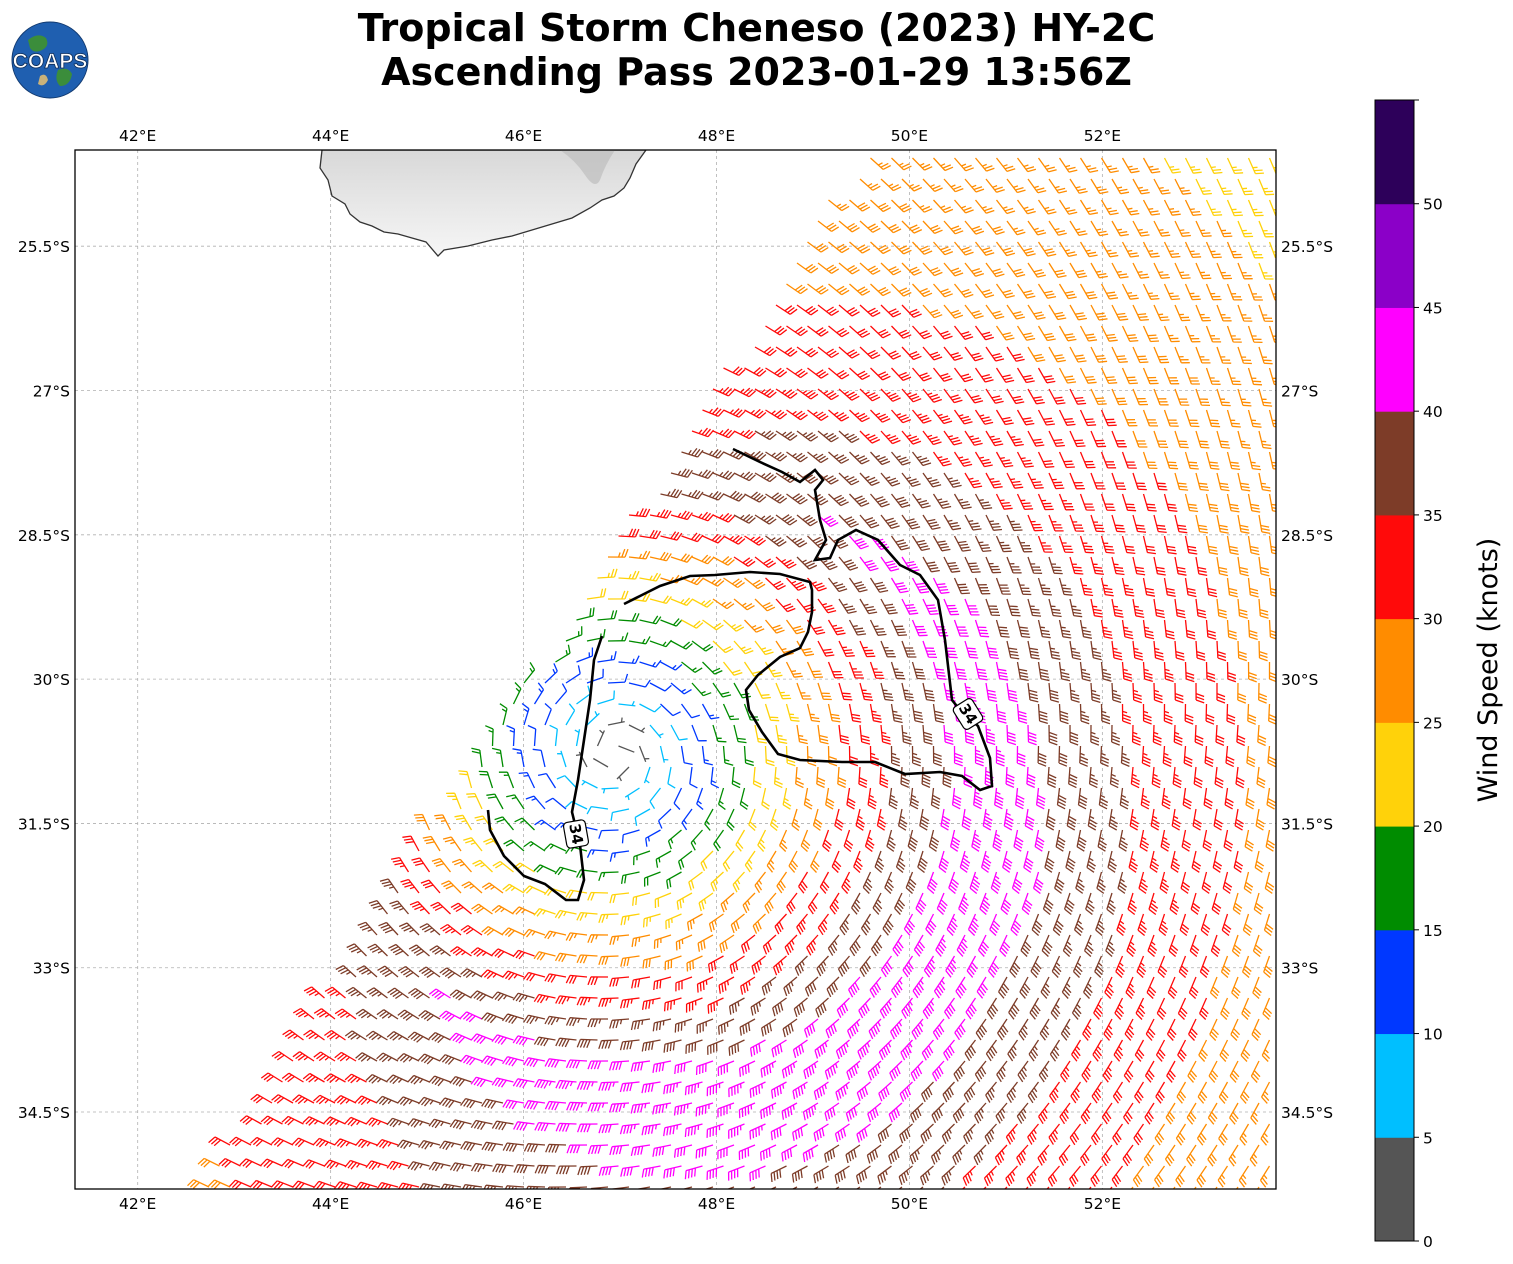 This screenshot has height=1264, width=1513. What do you see at coordinates (330, 136) in the screenshot?
I see `lon-label-top: 44°E` at bounding box center [330, 136].